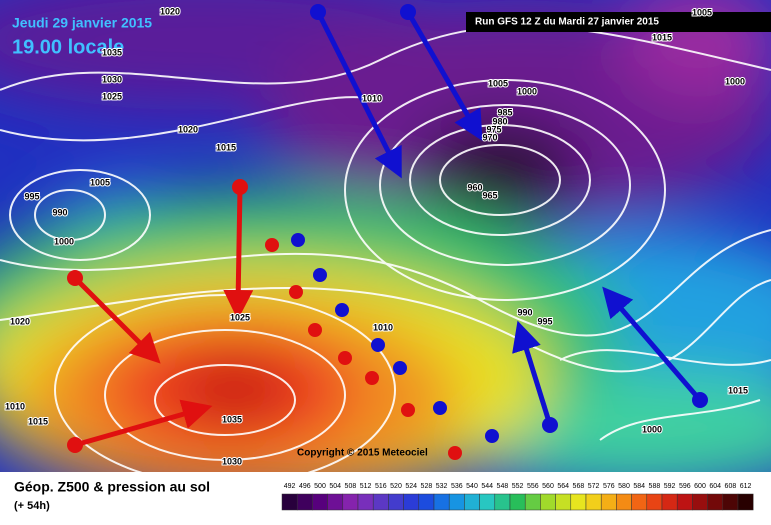  I want to click on scale-label: 512, so click(366, 486).